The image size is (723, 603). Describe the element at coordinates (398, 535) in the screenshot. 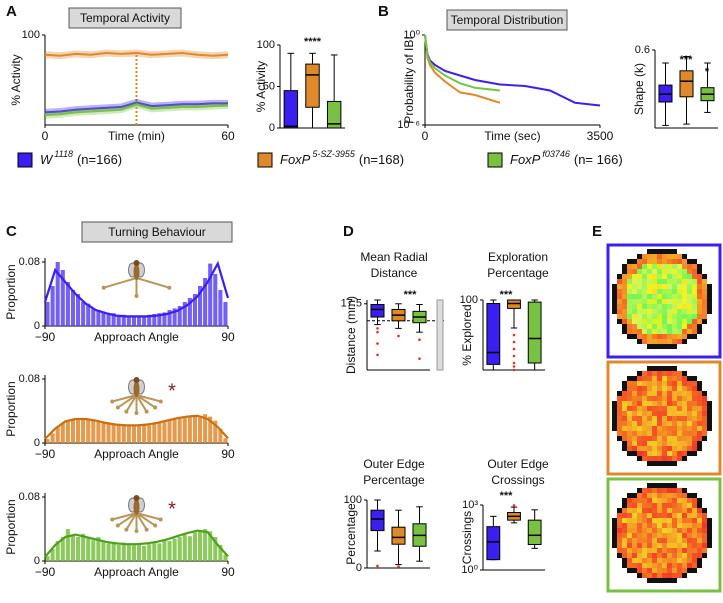

I see `box` at that location.